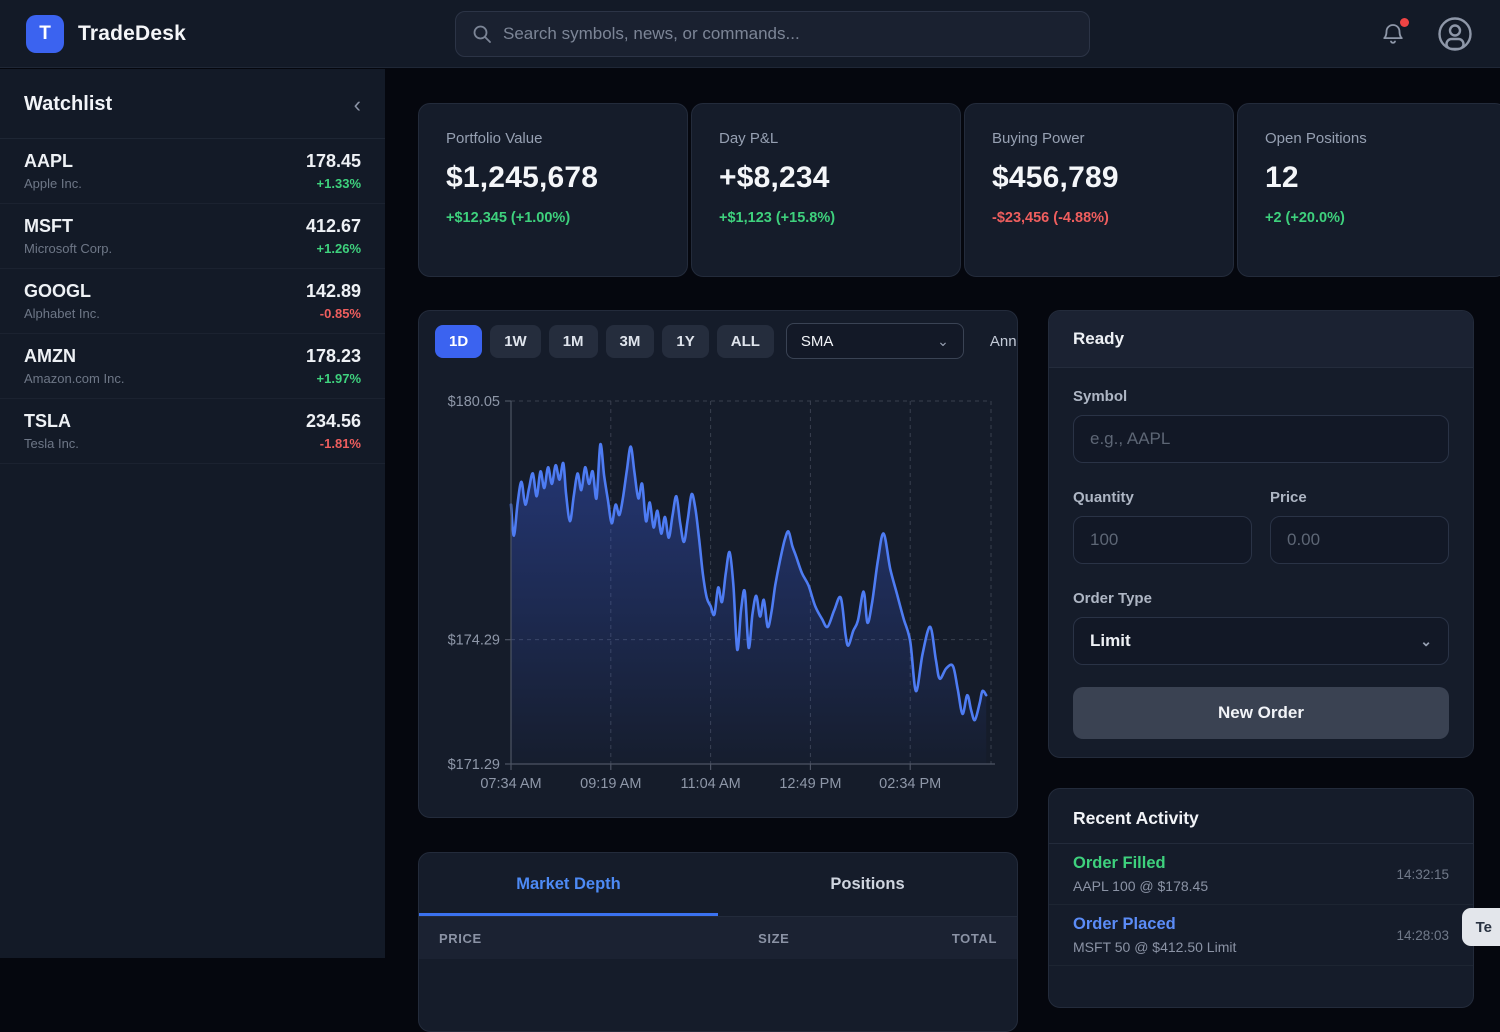 The height and width of the screenshot is (1032, 1500). Describe the element at coordinates (192, 431) in the screenshot. I see `watchlist-item-tsla: TSLA Tesla Inc. 234.56 -1.81%` at that location.